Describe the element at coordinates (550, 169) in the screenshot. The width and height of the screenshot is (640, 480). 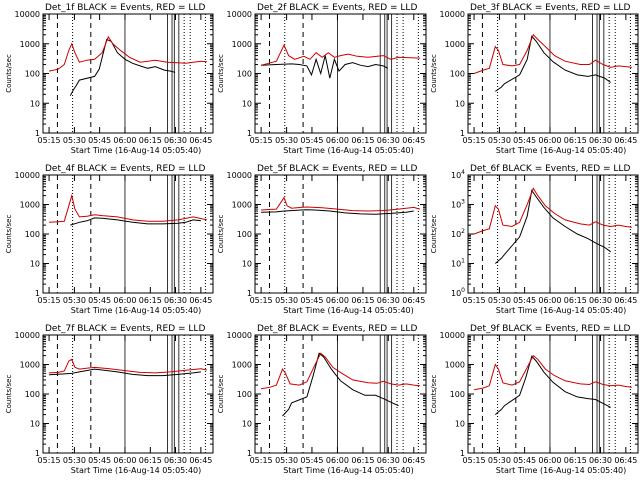
I see `panel-title: Det_6f BLACK = Events, RED = LLD` at that location.